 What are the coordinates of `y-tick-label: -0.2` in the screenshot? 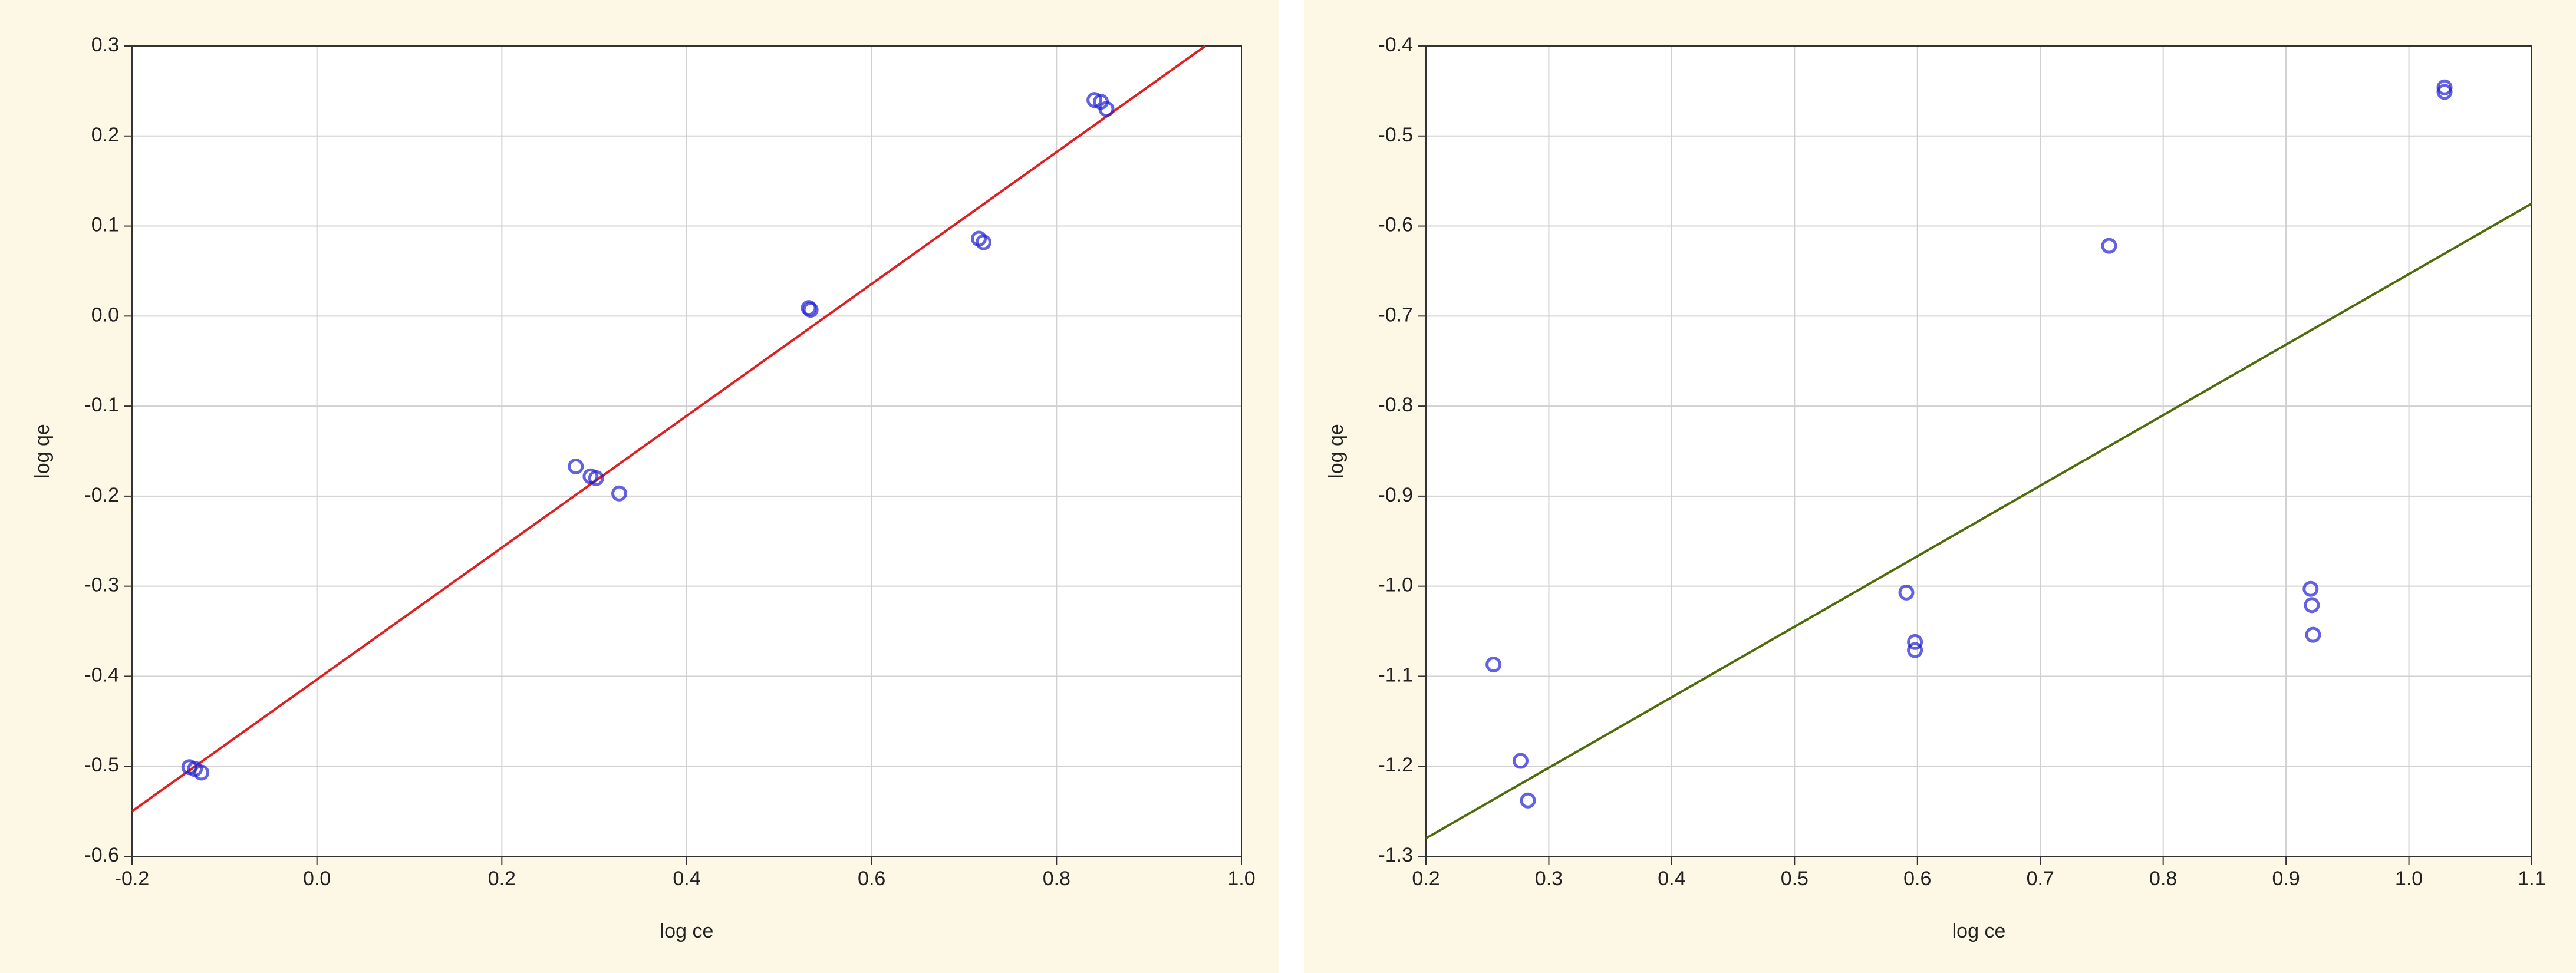 It's located at (101, 495).